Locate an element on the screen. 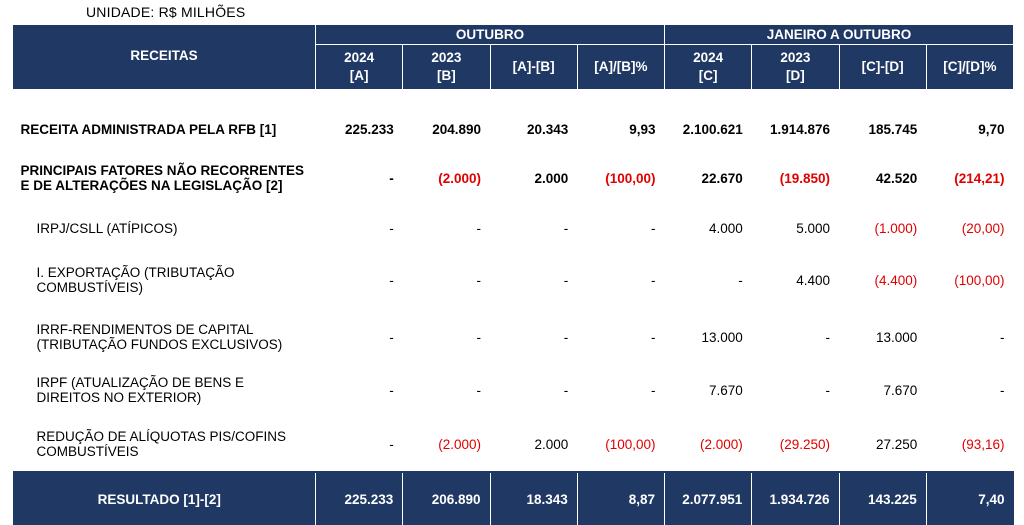 This screenshot has height=525, width=1024. header-col-2: [A]-[B] is located at coordinates (533, 67).